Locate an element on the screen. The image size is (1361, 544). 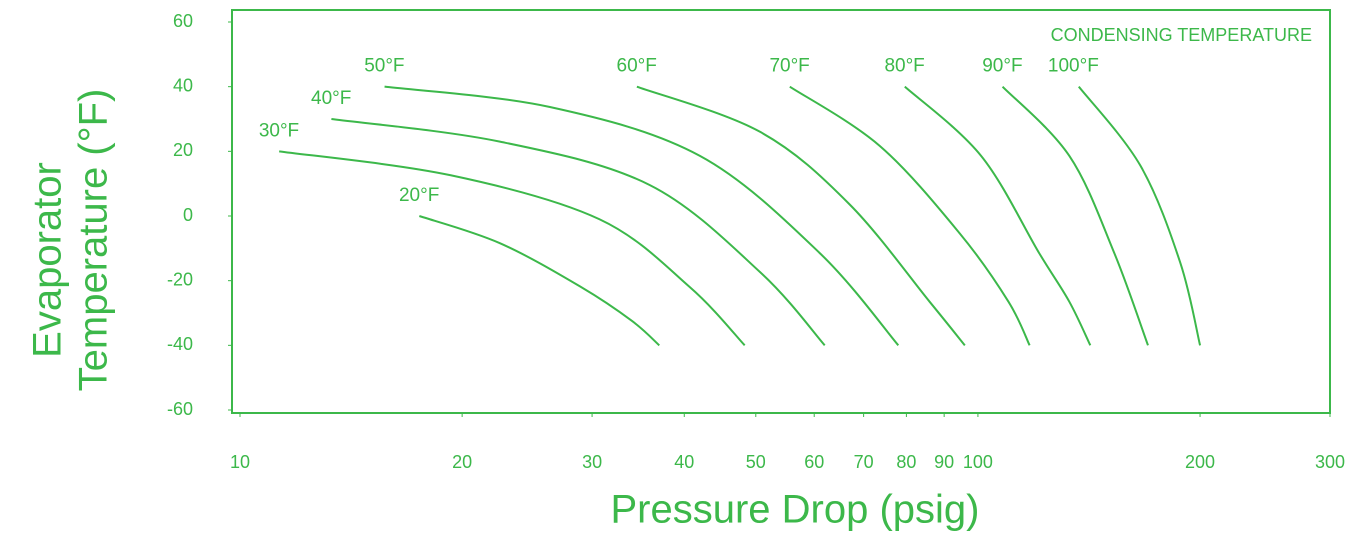
x-tick-label: 20 is located at coordinates (462, 462).